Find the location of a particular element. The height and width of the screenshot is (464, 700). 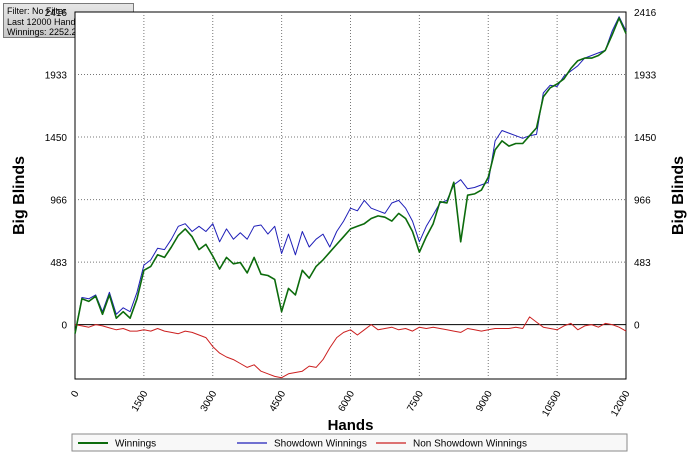

y-tick-label: 966 is located at coordinates (58, 201).